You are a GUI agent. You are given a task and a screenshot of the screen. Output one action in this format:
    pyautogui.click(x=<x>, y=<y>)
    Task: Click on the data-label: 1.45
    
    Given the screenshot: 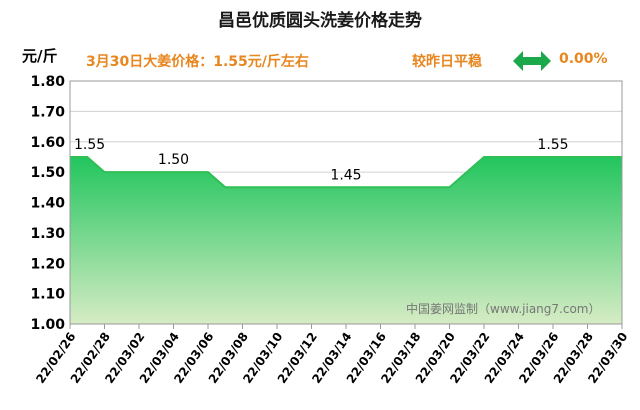 What is the action you would take?
    pyautogui.click(x=345, y=175)
    